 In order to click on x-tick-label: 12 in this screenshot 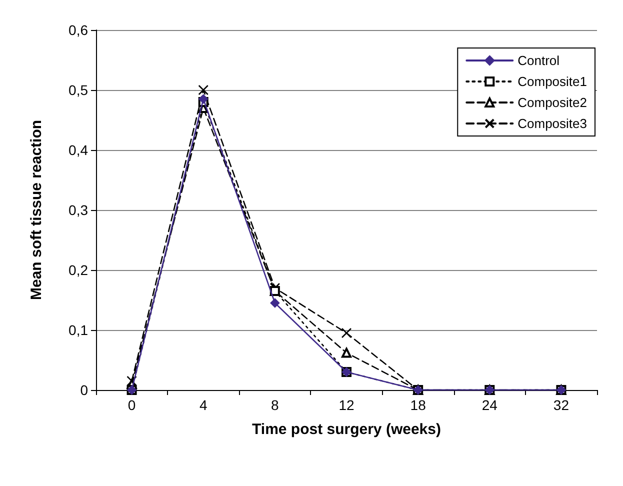, I will do `click(346, 405)`.